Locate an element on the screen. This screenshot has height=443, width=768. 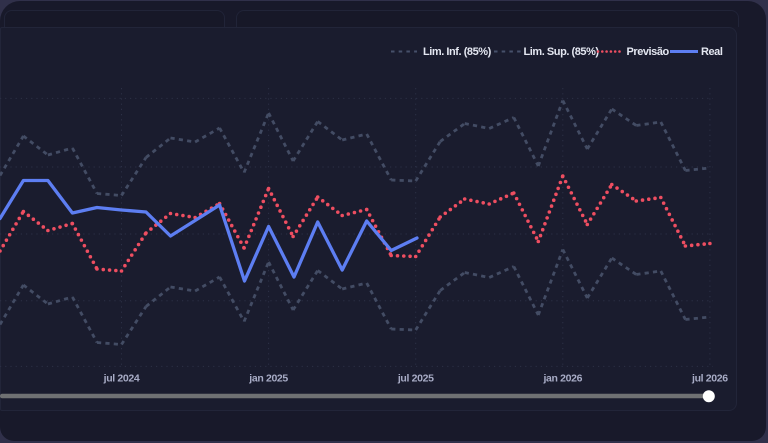
svg-text: jul 2025 is located at coordinates (415, 379).